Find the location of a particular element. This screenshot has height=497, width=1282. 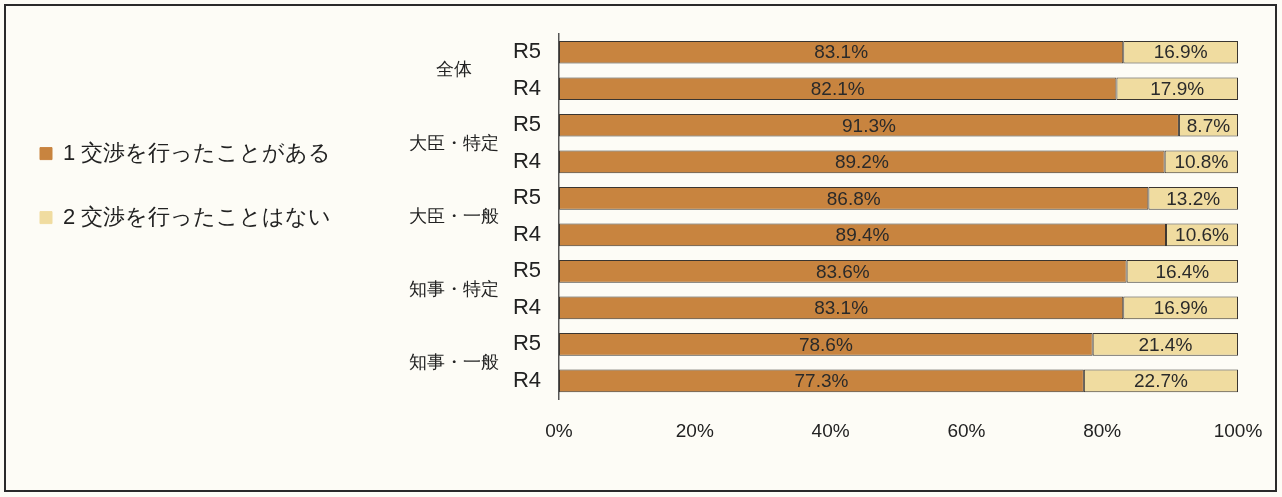

data-label: 8.7% is located at coordinates (1208, 125).